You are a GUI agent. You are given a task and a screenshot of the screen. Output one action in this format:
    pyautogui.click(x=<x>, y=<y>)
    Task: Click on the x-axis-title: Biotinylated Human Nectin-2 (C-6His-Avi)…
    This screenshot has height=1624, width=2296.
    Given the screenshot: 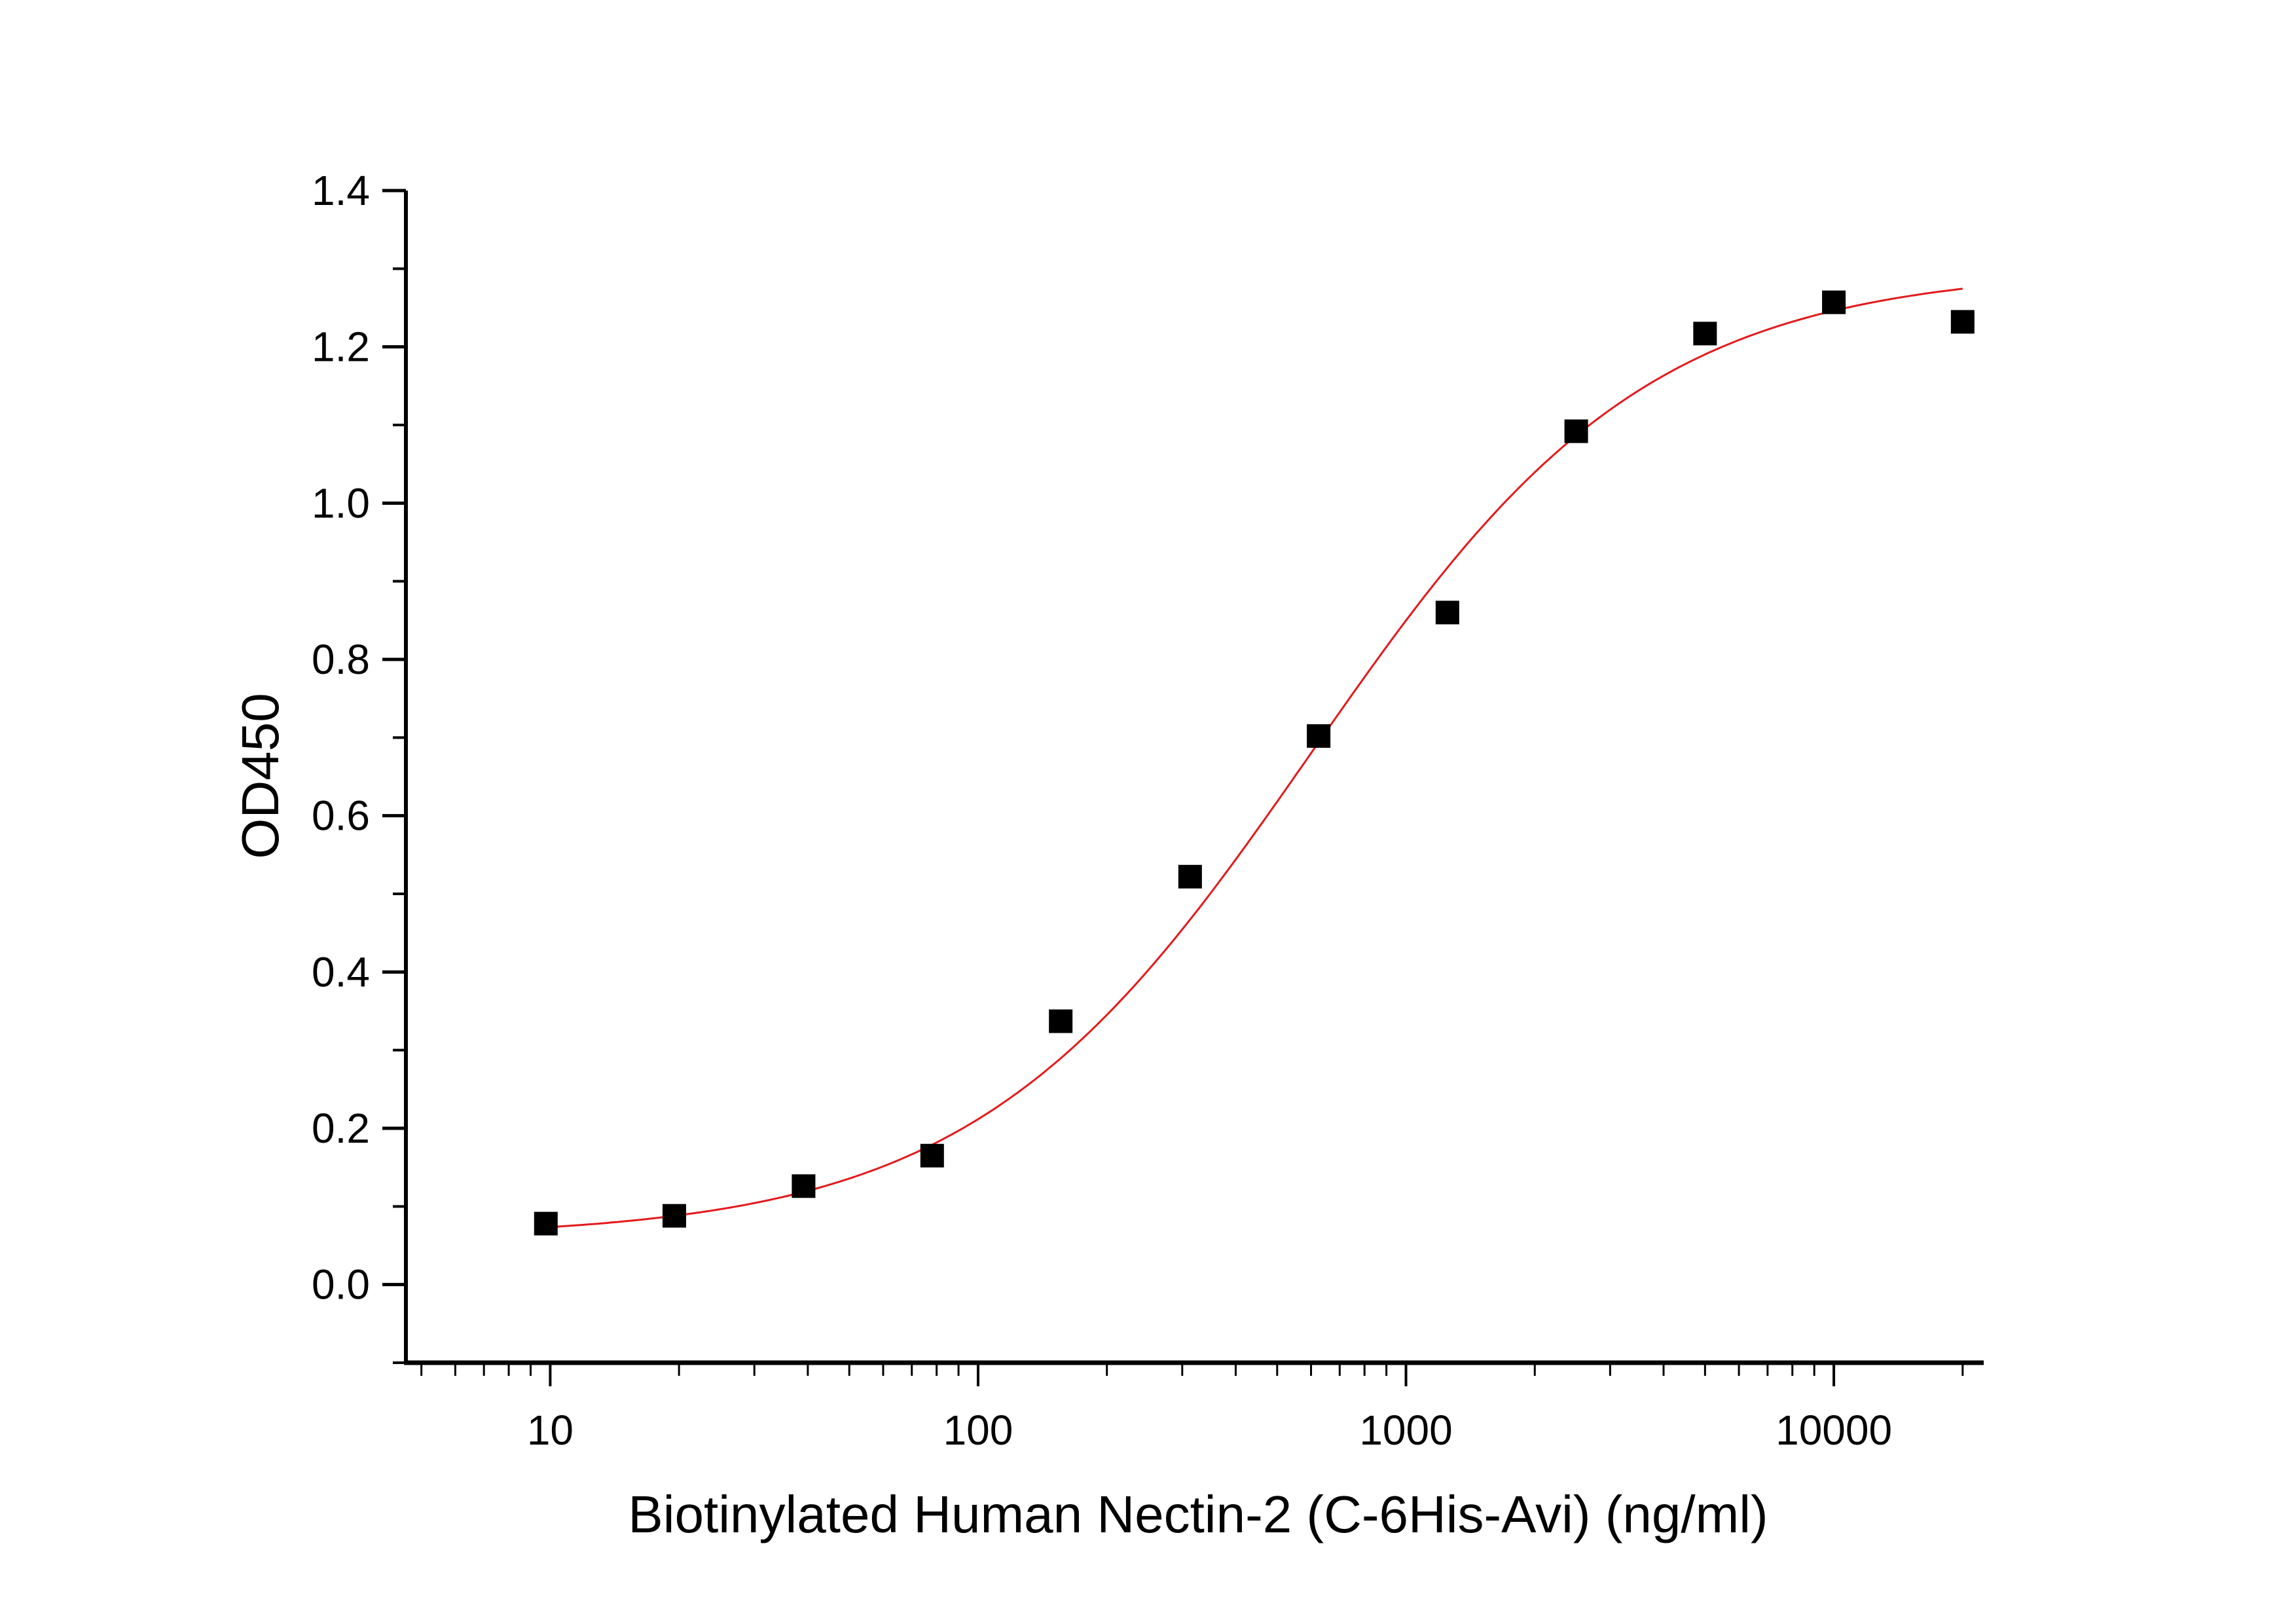 What is the action you would take?
    pyautogui.click(x=1198, y=1514)
    